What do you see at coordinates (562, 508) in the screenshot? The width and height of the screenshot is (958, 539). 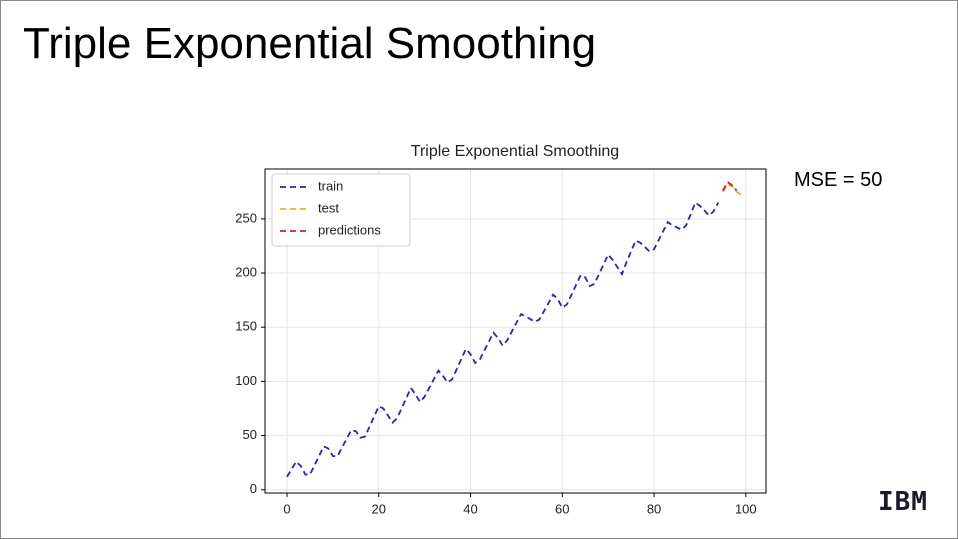 I see `x-tick-label: 60` at bounding box center [562, 508].